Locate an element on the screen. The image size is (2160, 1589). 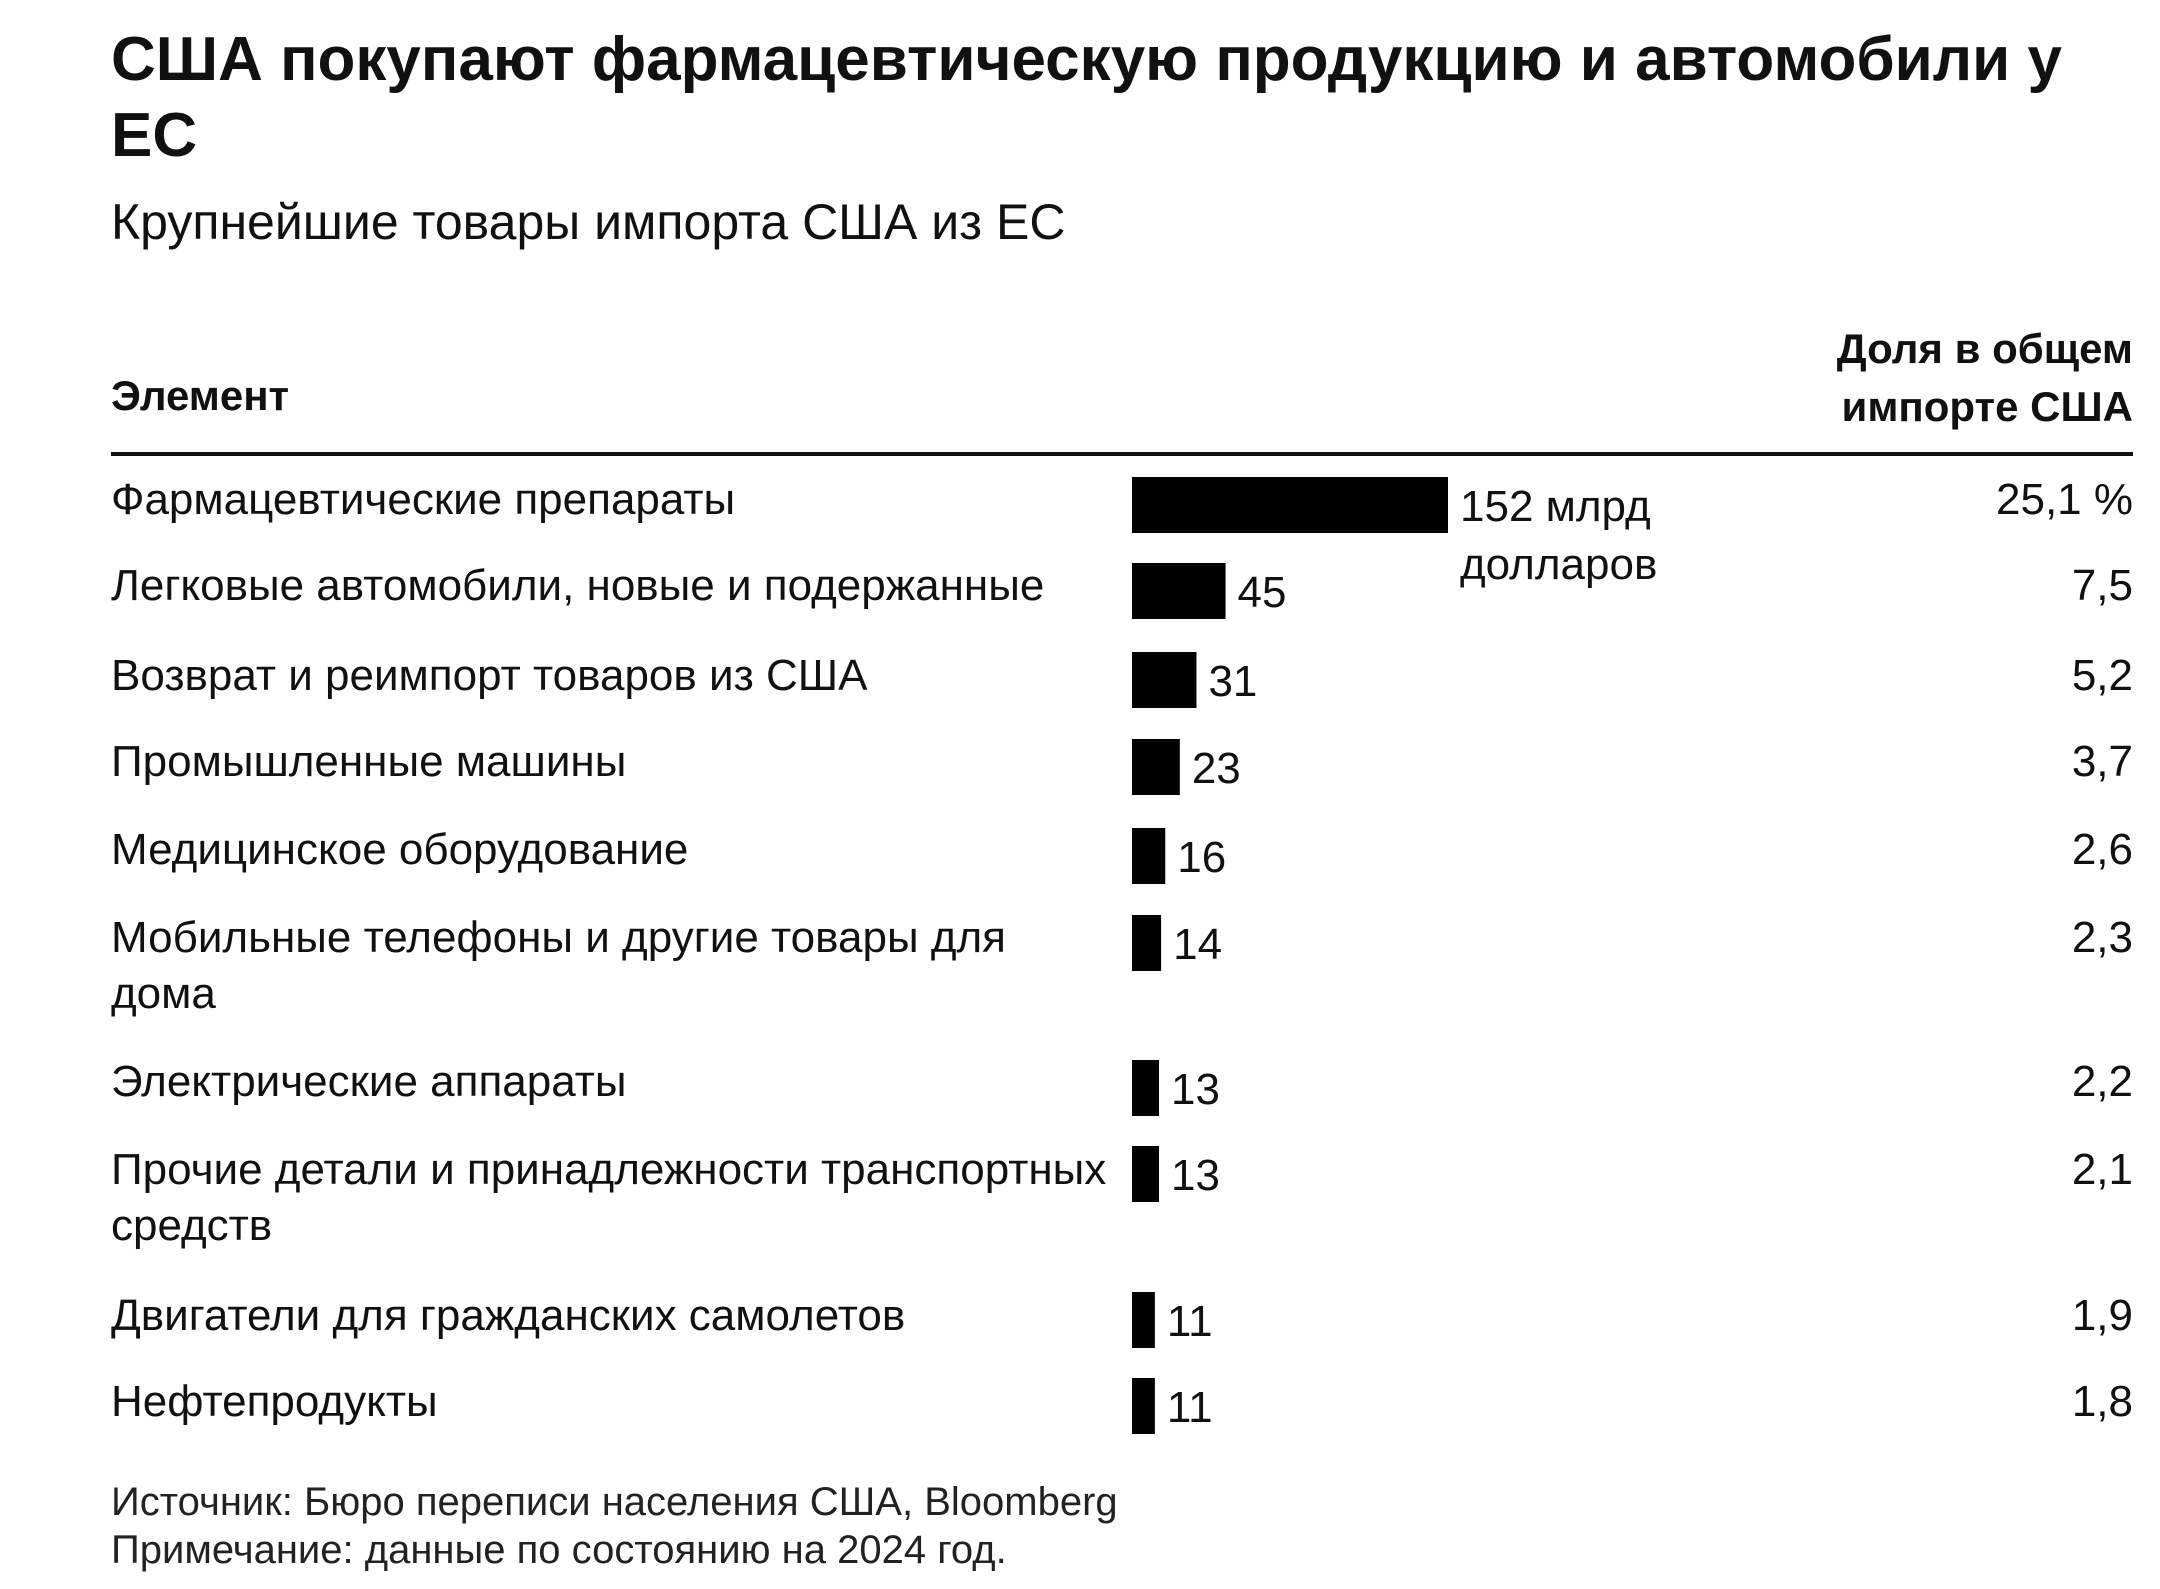
row-label: Возврат и реимпорт товаров из США is located at coordinates (489, 675).